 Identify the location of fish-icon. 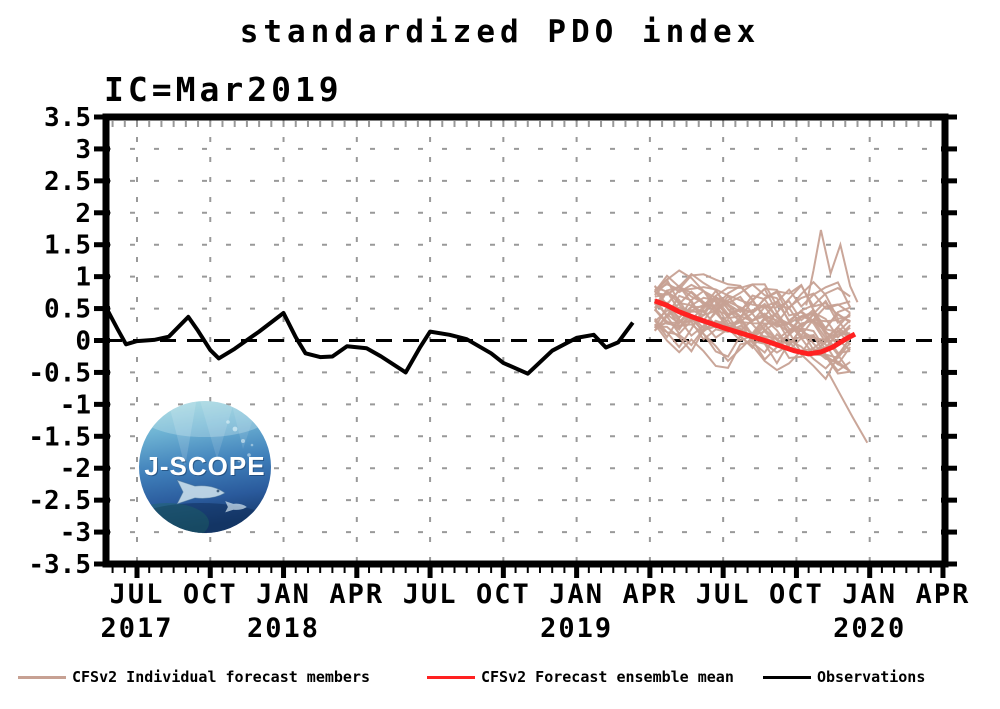
(201, 492).